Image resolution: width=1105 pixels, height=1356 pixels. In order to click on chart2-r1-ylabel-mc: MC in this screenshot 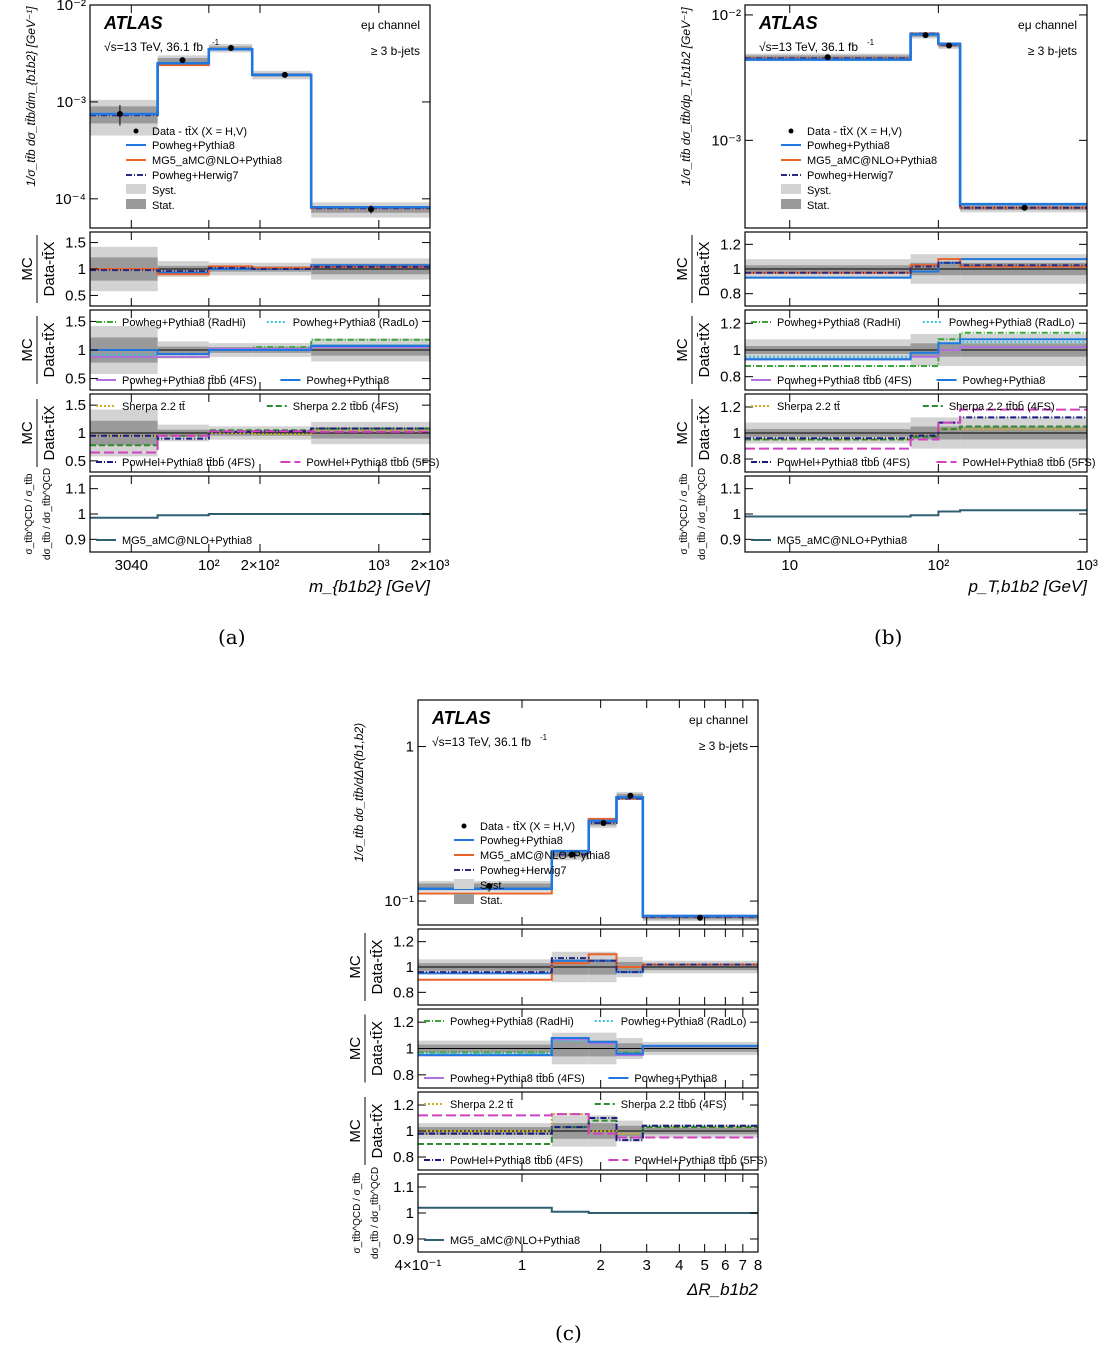, I will do `click(355, 966)`.